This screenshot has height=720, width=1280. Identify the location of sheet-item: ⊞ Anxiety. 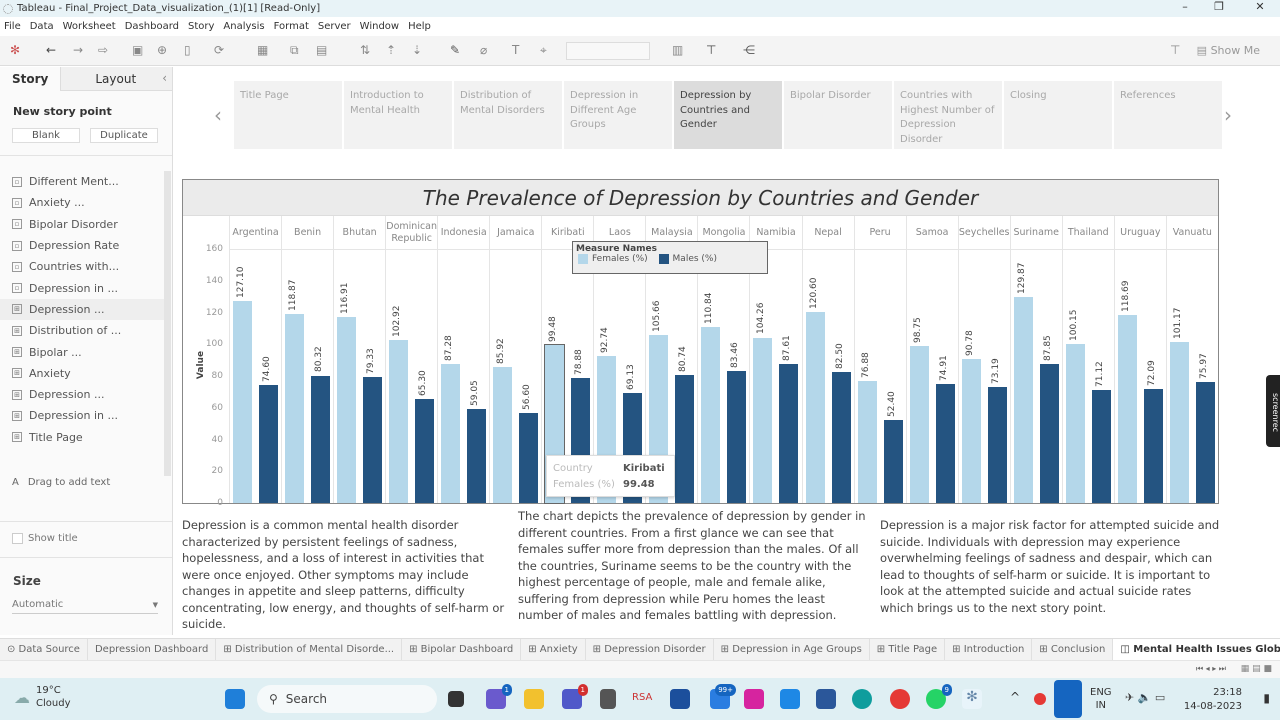
(82, 373).